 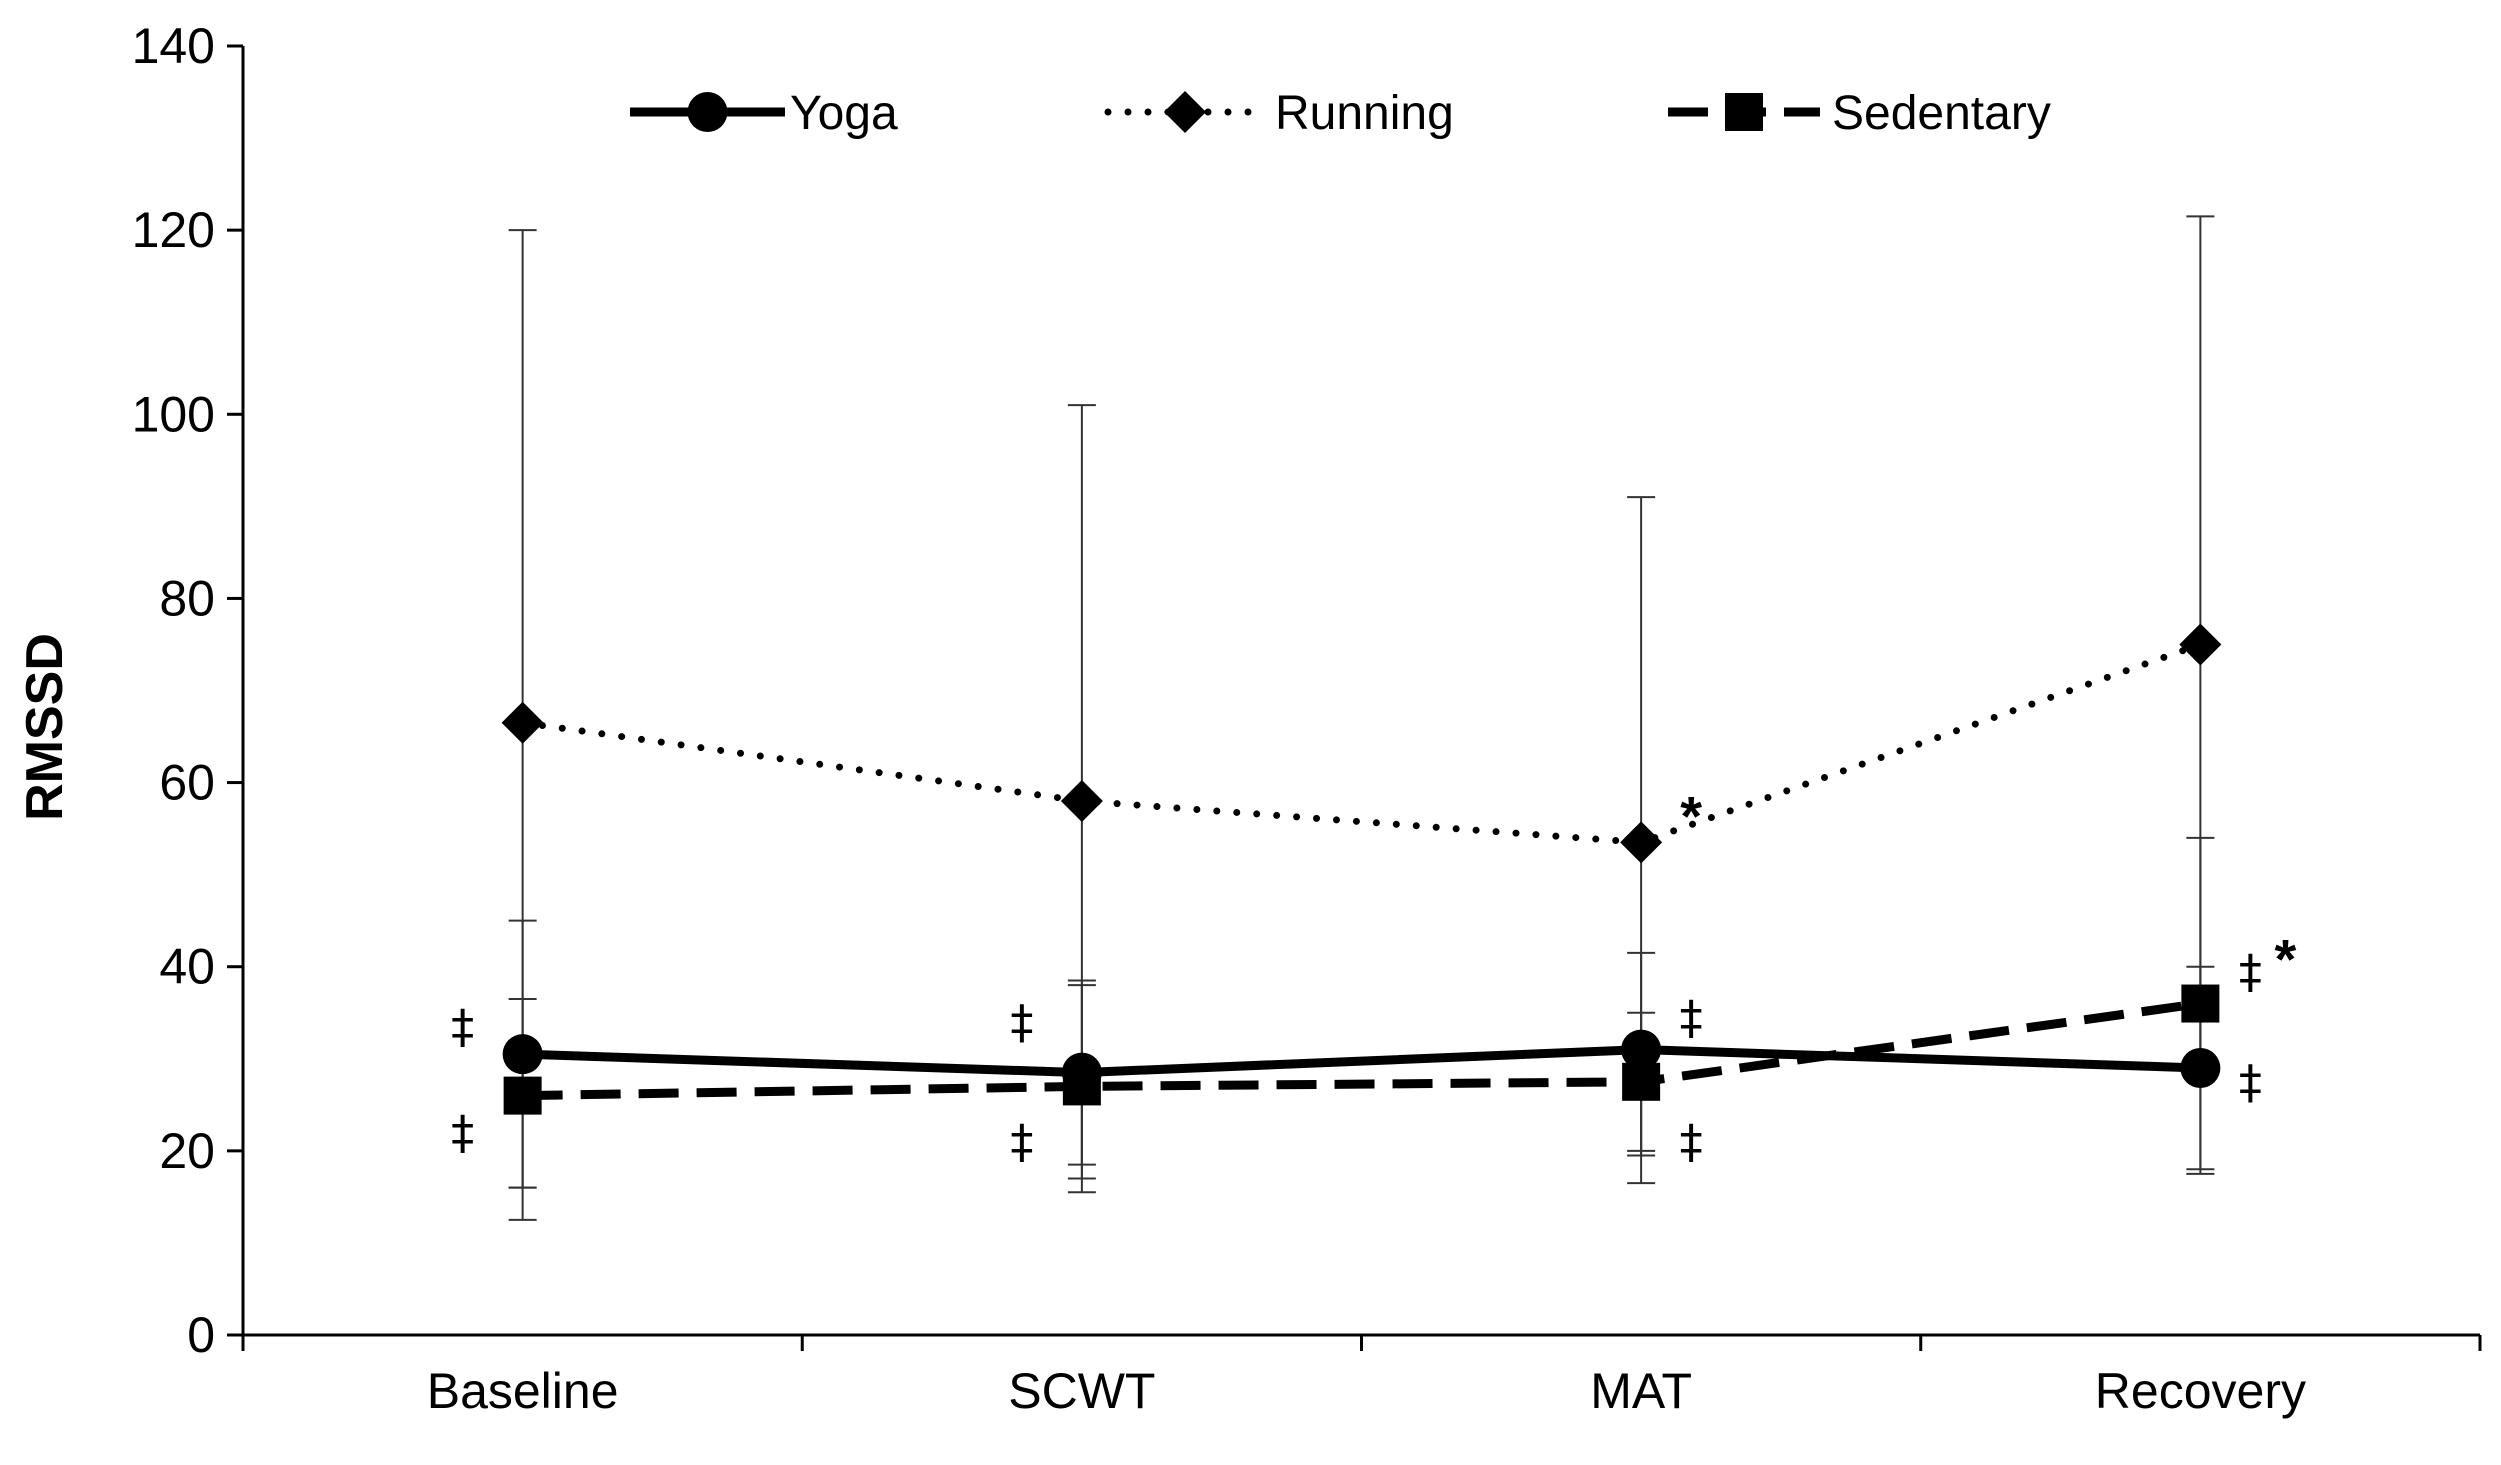 What do you see at coordinates (2200, 1391) in the screenshot?
I see `x-tick-label: Recovery` at bounding box center [2200, 1391].